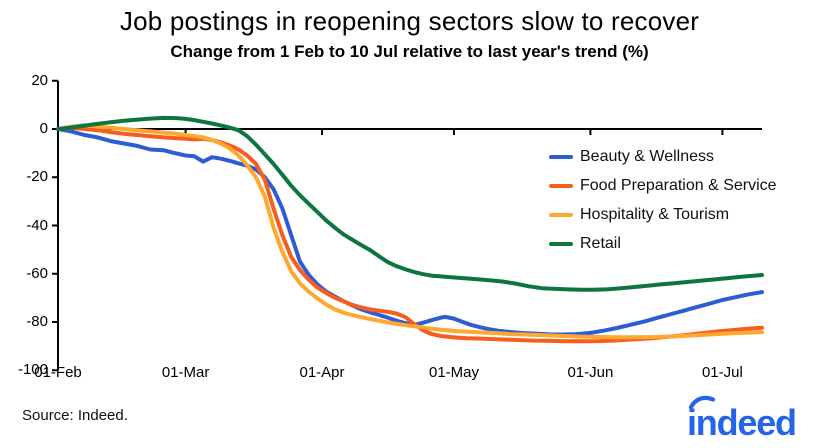 Image resolution: width=819 pixels, height=448 pixels. I want to click on y-tick-label: -40, so click(37, 225).